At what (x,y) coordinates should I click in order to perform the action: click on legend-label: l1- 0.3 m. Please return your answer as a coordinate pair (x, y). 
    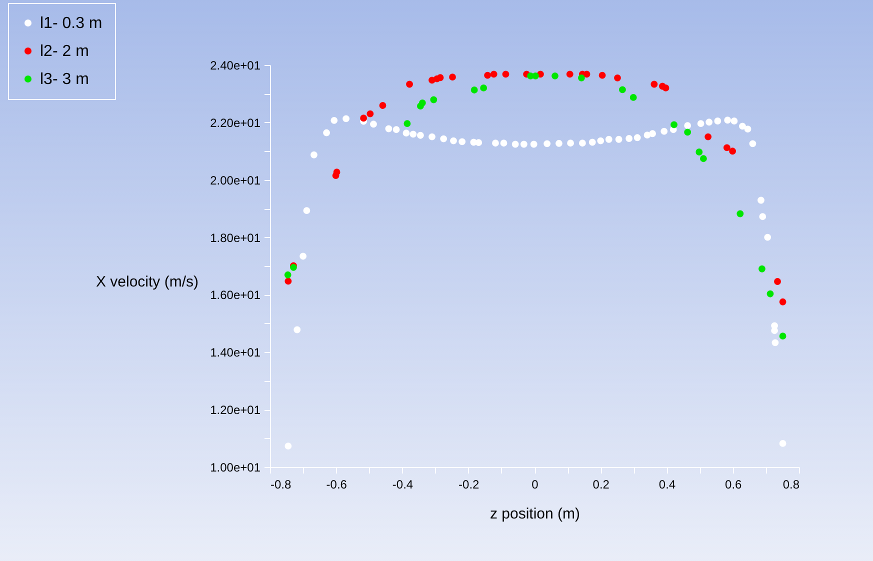
    Looking at the image, I should click on (71, 23).